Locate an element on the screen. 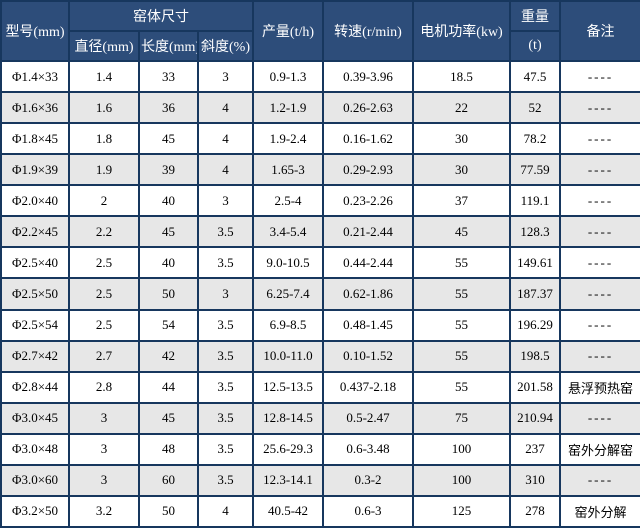 Image resolution: width=640 pixels, height=528 pixels. cell-length: 45 is located at coordinates (168, 232).